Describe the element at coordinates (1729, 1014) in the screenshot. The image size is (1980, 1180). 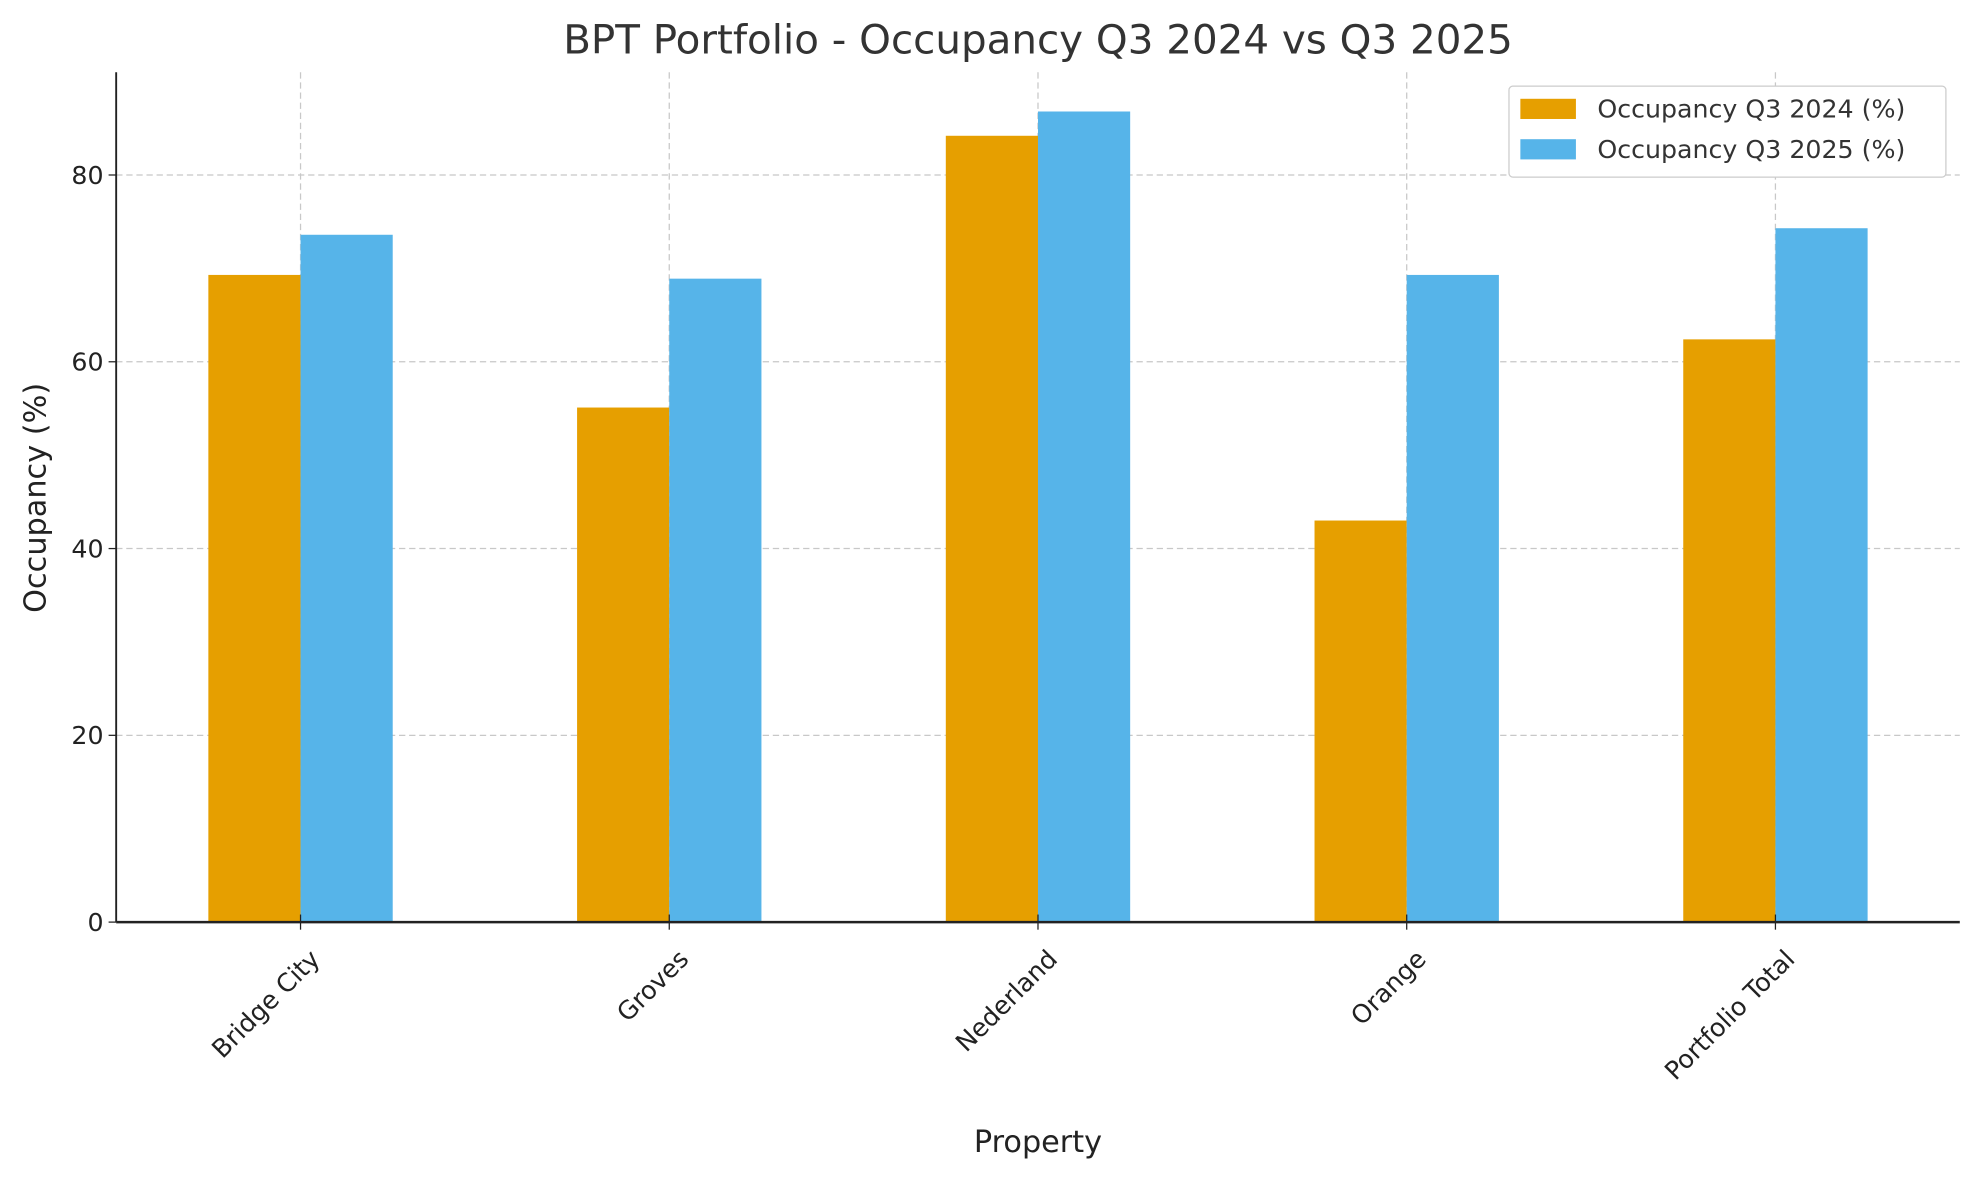
I see `x-tick-label: Portfolio Total` at that location.